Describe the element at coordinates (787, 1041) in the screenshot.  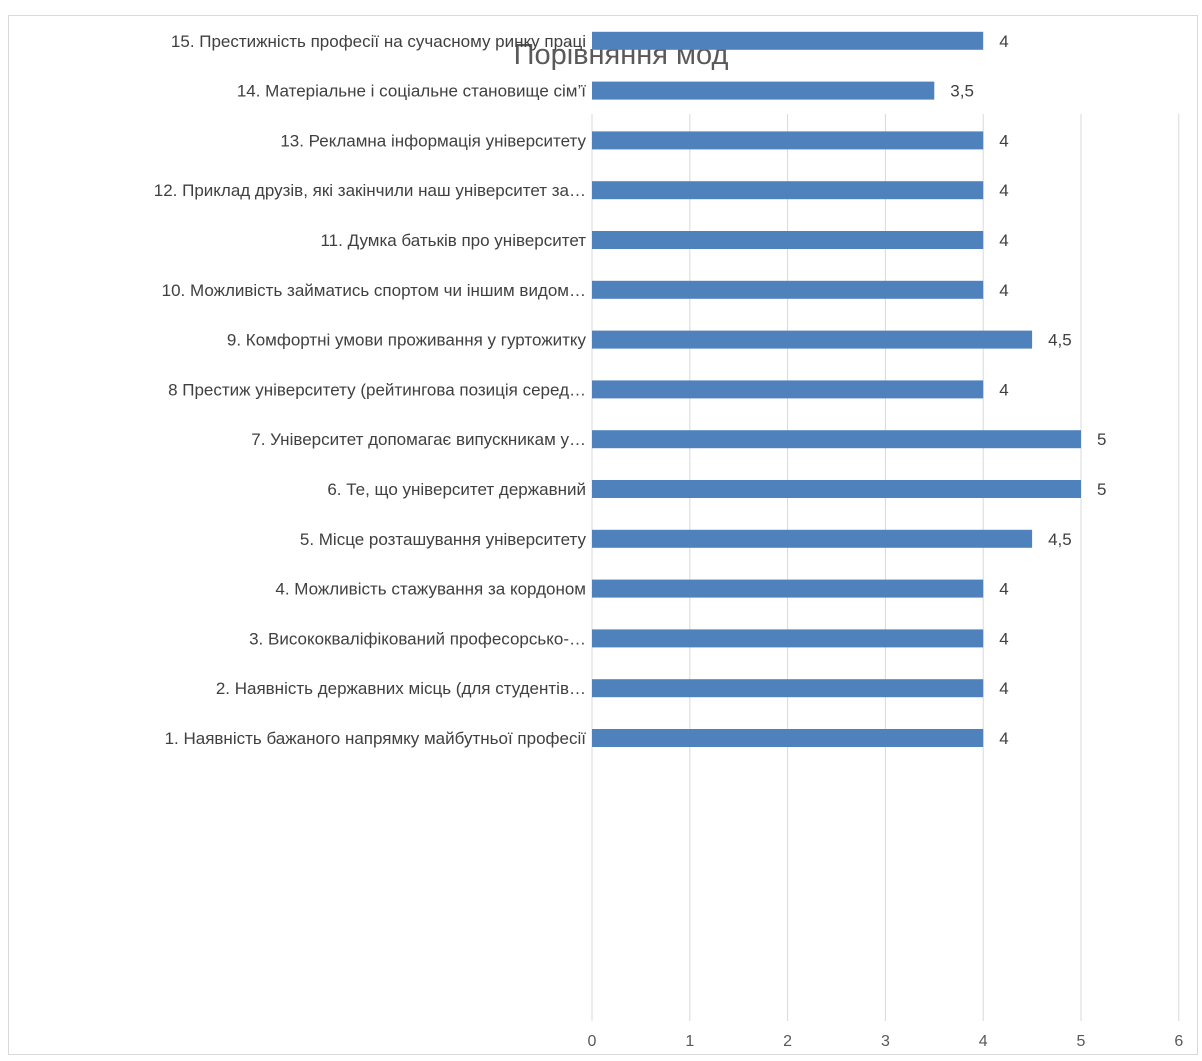
I see `x-tick-label: 2` at that location.